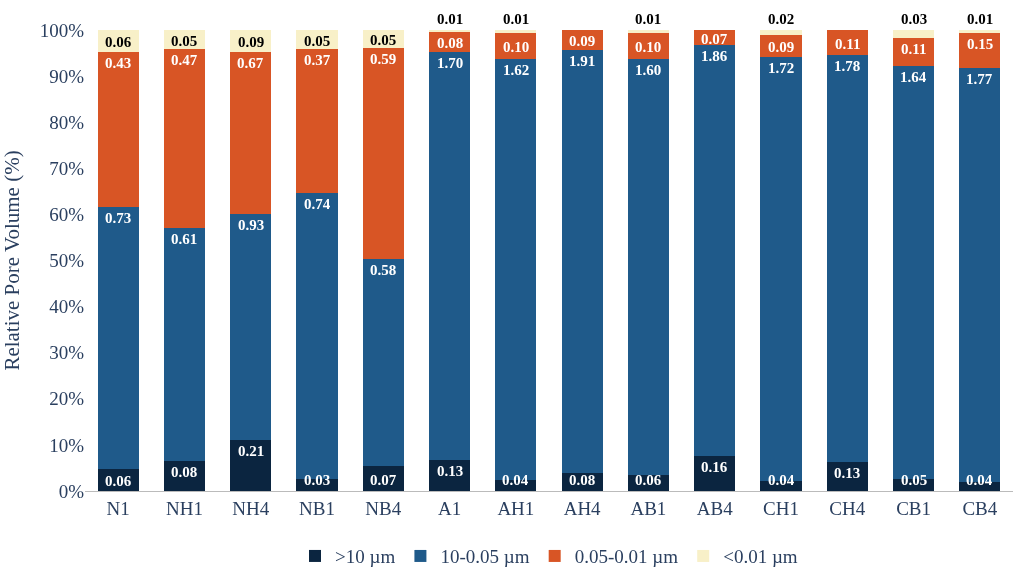 The width and height of the screenshot is (1023, 585). What do you see at coordinates (781, 19) in the screenshot?
I see `annotation: 0.02` at bounding box center [781, 19].